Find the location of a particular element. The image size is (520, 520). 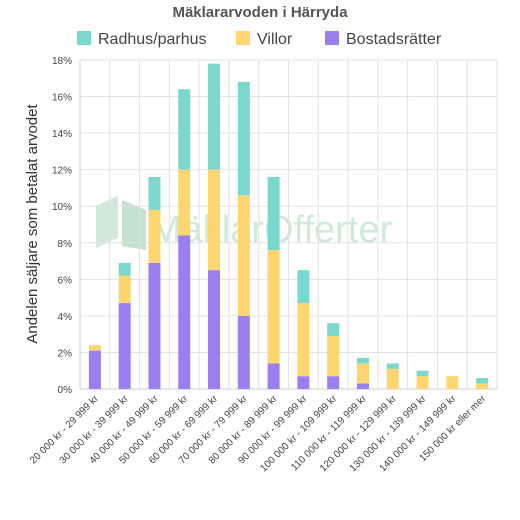

y-axis-label: Andelen säljare som betalat arvodet is located at coordinates (32, 224).